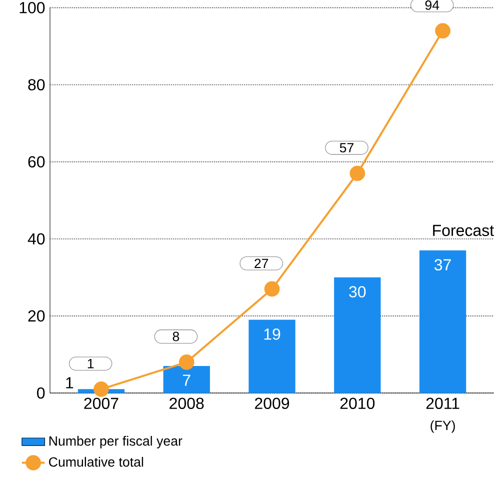 This screenshot has height=493, width=500. I want to click on y-tick-label: 60, so click(36, 162).